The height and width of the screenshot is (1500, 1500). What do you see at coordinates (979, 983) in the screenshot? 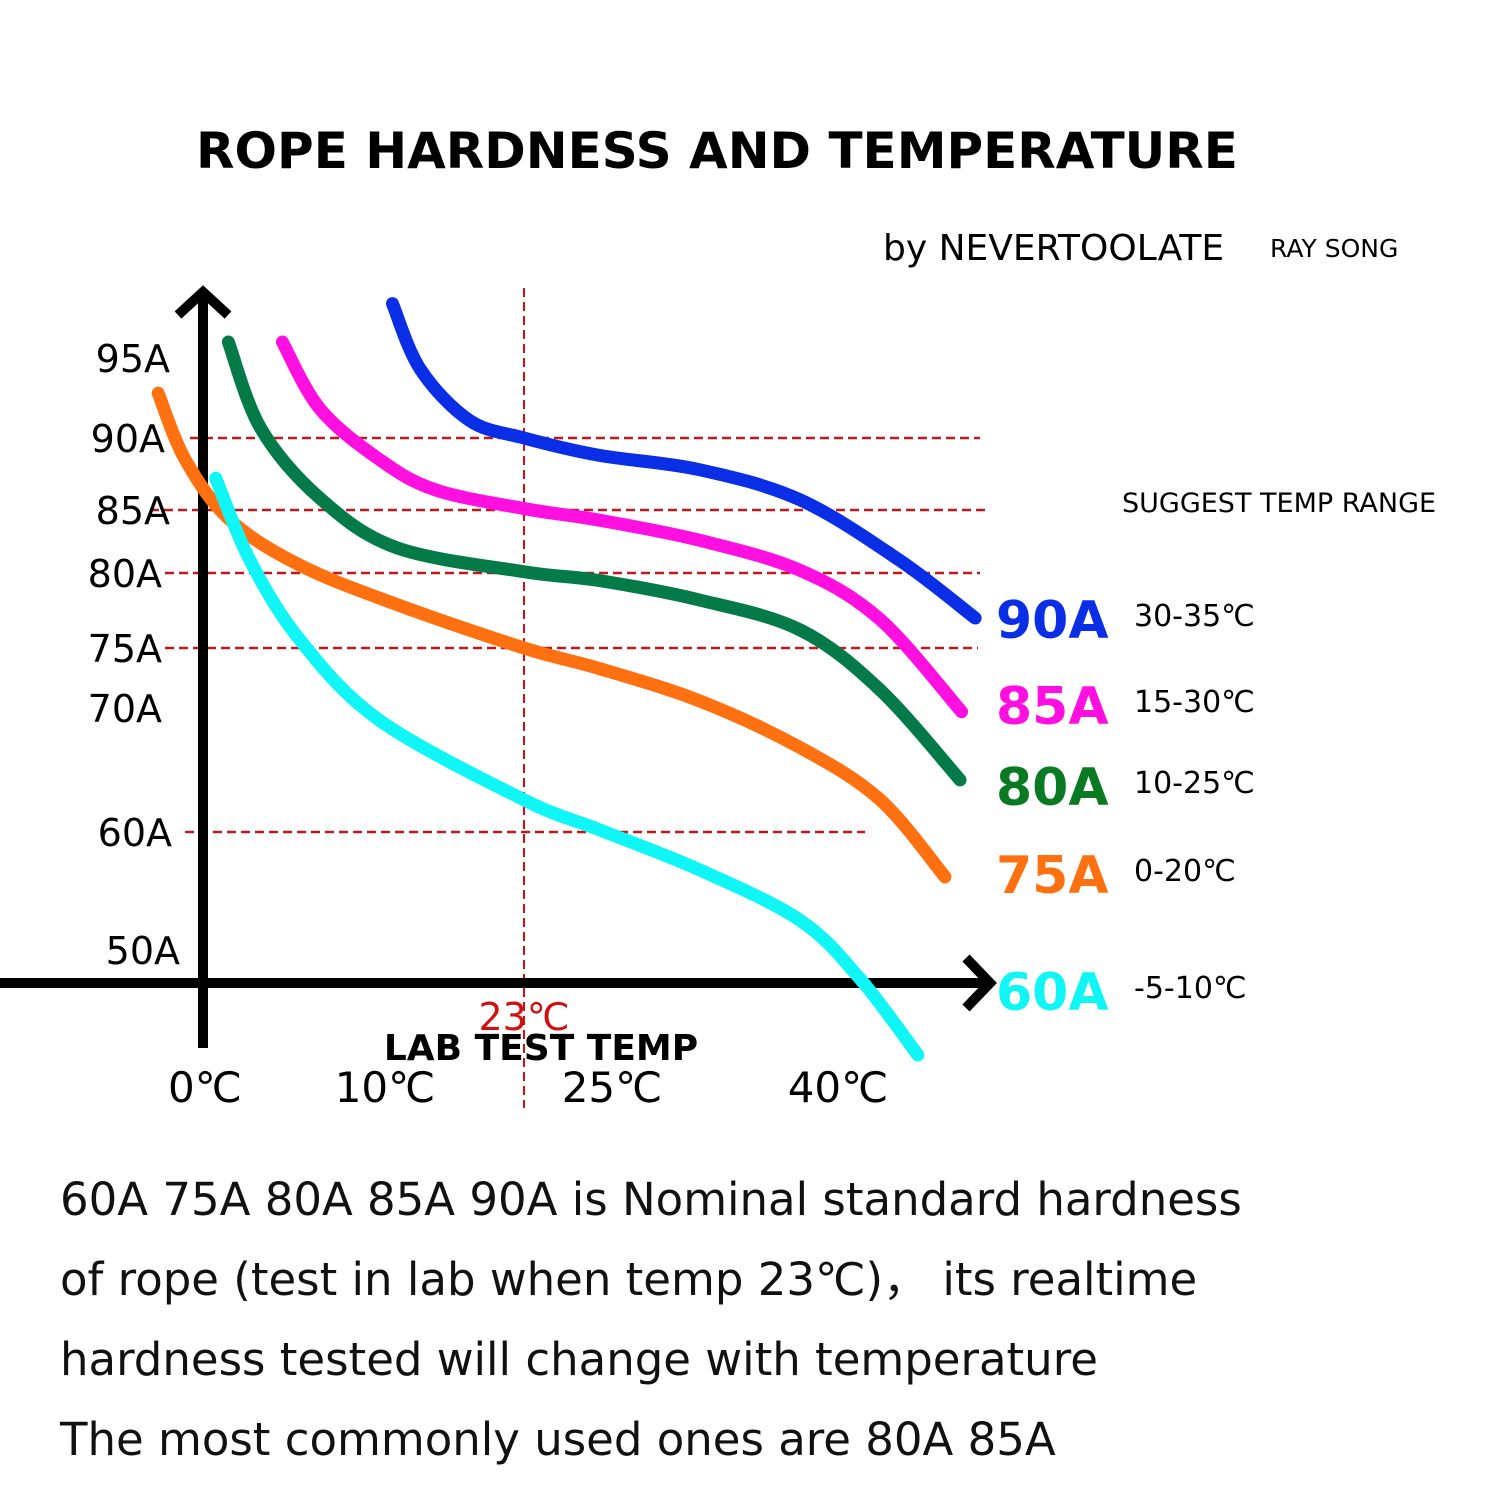
I see `x-axis-arrow-icon` at bounding box center [979, 983].